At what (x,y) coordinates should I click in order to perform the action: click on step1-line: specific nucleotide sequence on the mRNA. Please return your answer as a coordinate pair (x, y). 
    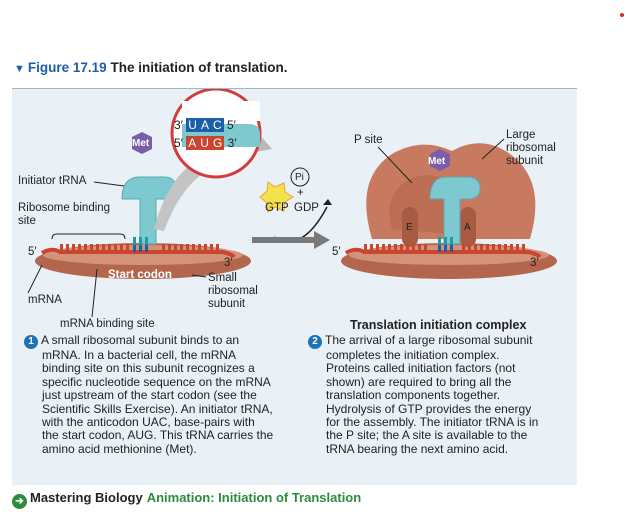
    Looking at the image, I should click on (156, 381).